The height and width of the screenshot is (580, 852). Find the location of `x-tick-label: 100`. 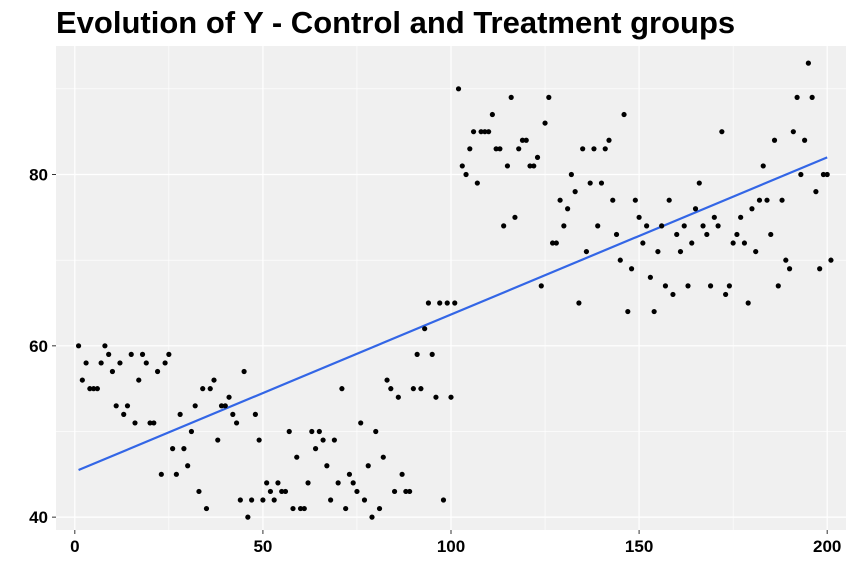

x-tick-label: 100 is located at coordinates (451, 546).